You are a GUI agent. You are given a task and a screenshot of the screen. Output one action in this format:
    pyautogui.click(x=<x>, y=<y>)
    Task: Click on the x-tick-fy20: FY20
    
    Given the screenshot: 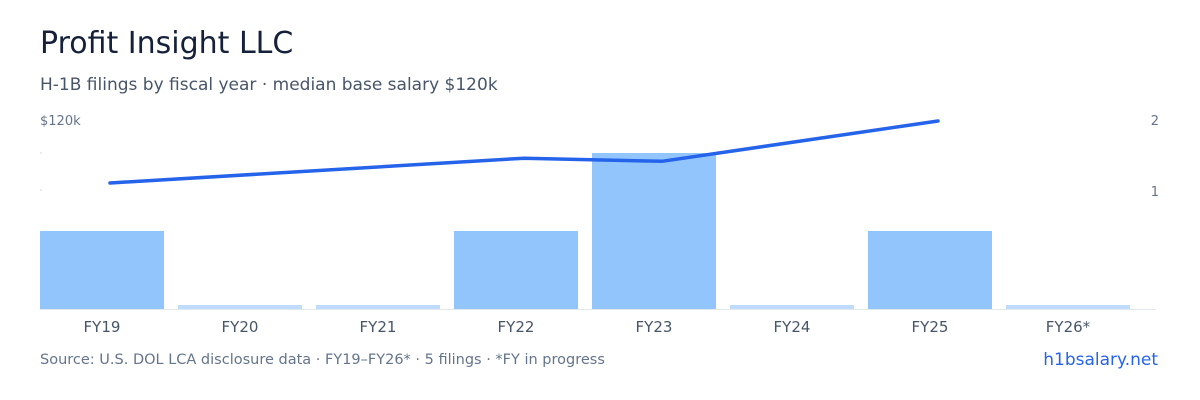 What is the action you would take?
    pyautogui.click(x=240, y=327)
    